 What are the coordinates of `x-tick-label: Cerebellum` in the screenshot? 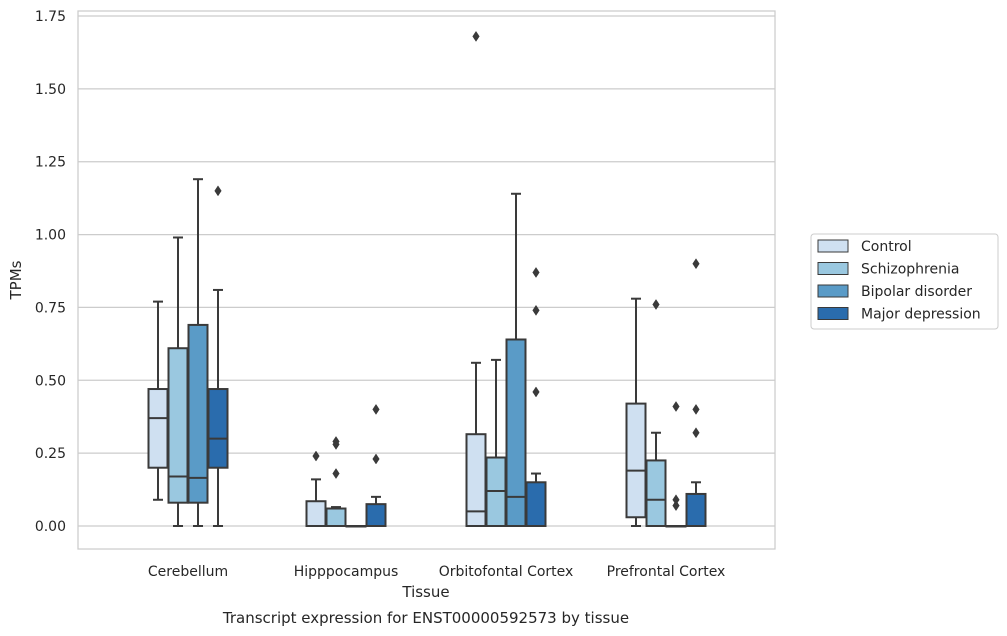 It's located at (188, 572).